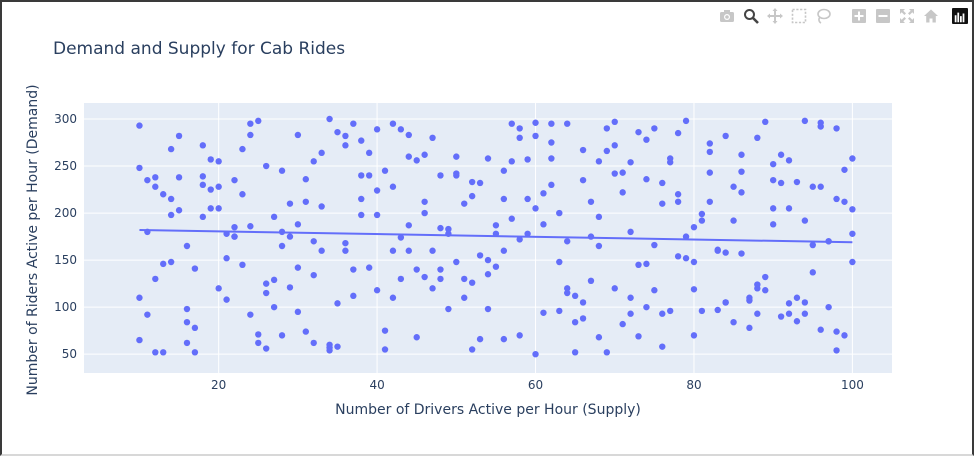 The image size is (974, 456). Describe the element at coordinates (960, 16) in the screenshot. I see `plotly-logo-icon` at that location.